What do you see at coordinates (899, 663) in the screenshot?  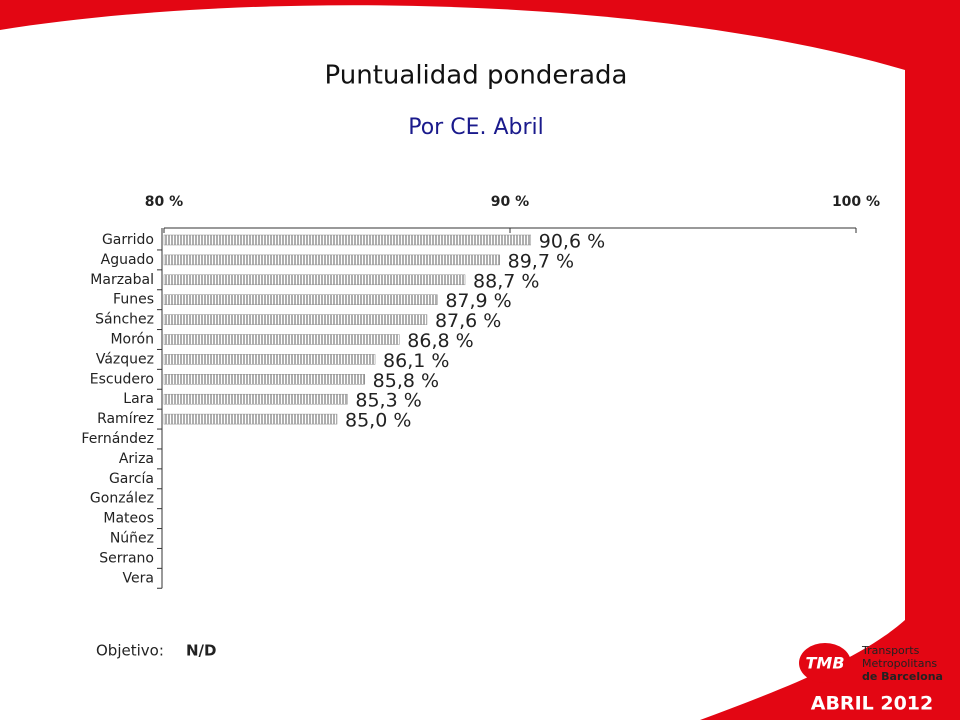 I see `brand-line: Metropolitans` at bounding box center [899, 663].